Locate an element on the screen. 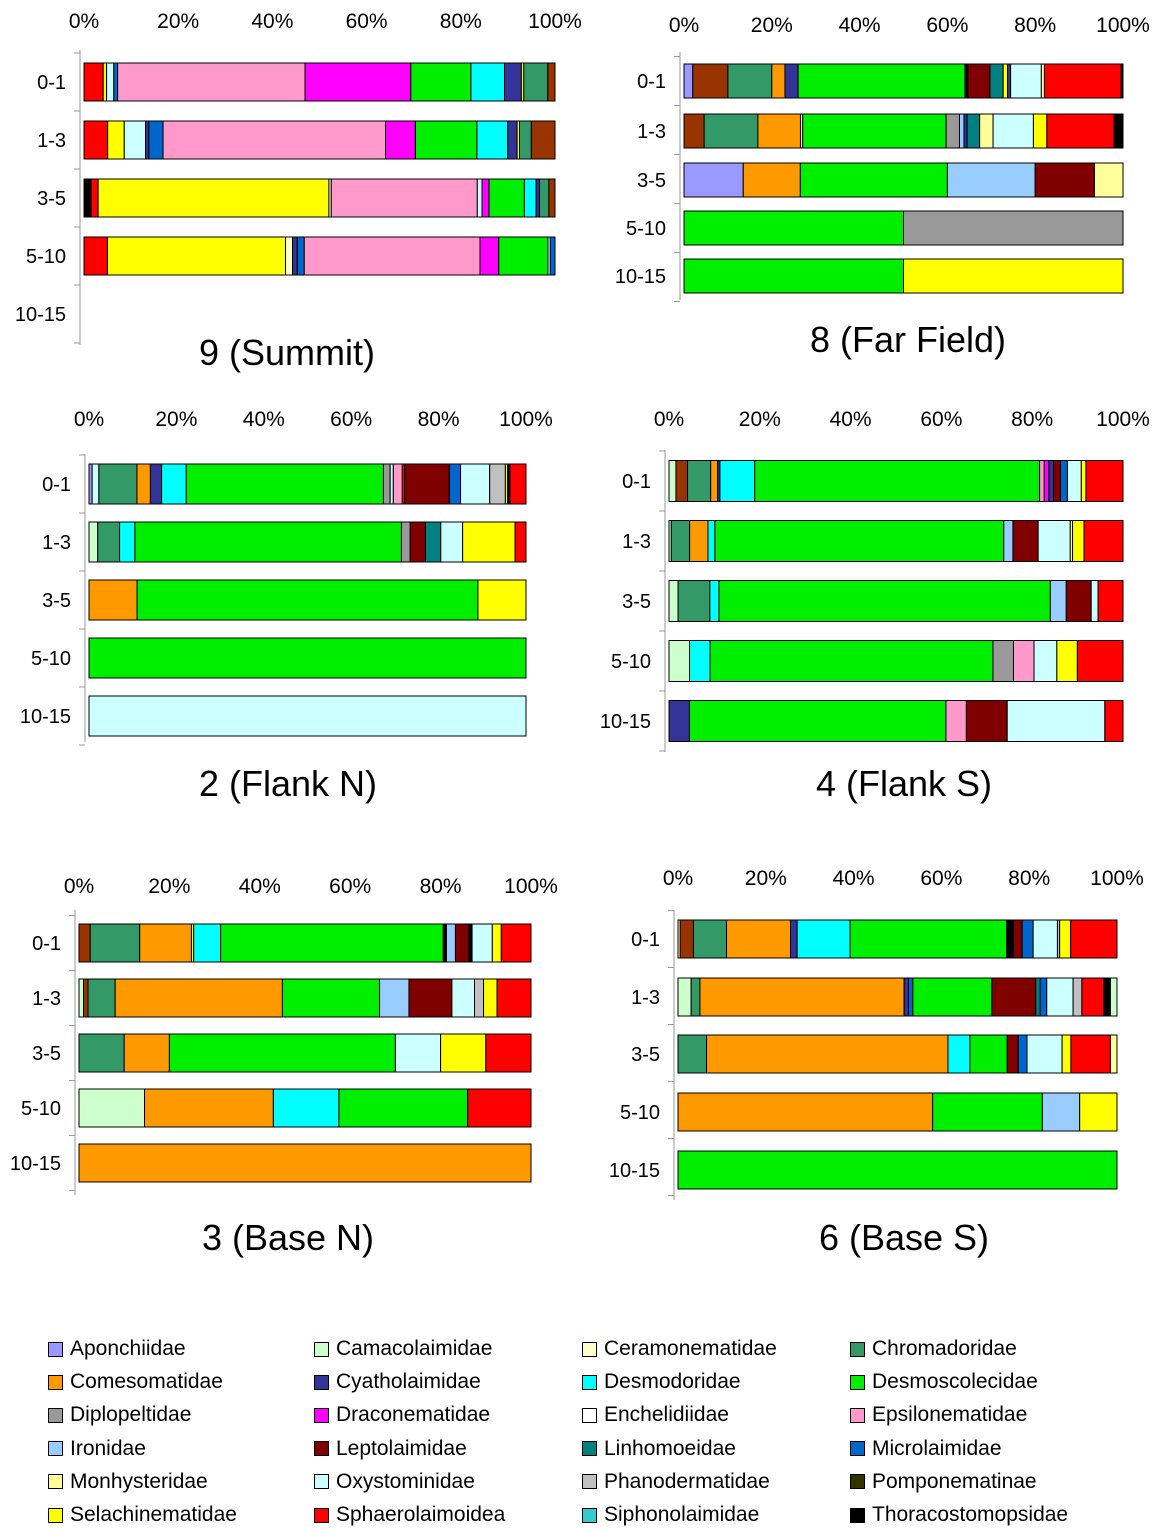 The height and width of the screenshot is (1530, 1156). legend-item: Desmoscolecidae is located at coordinates (944, 1382).